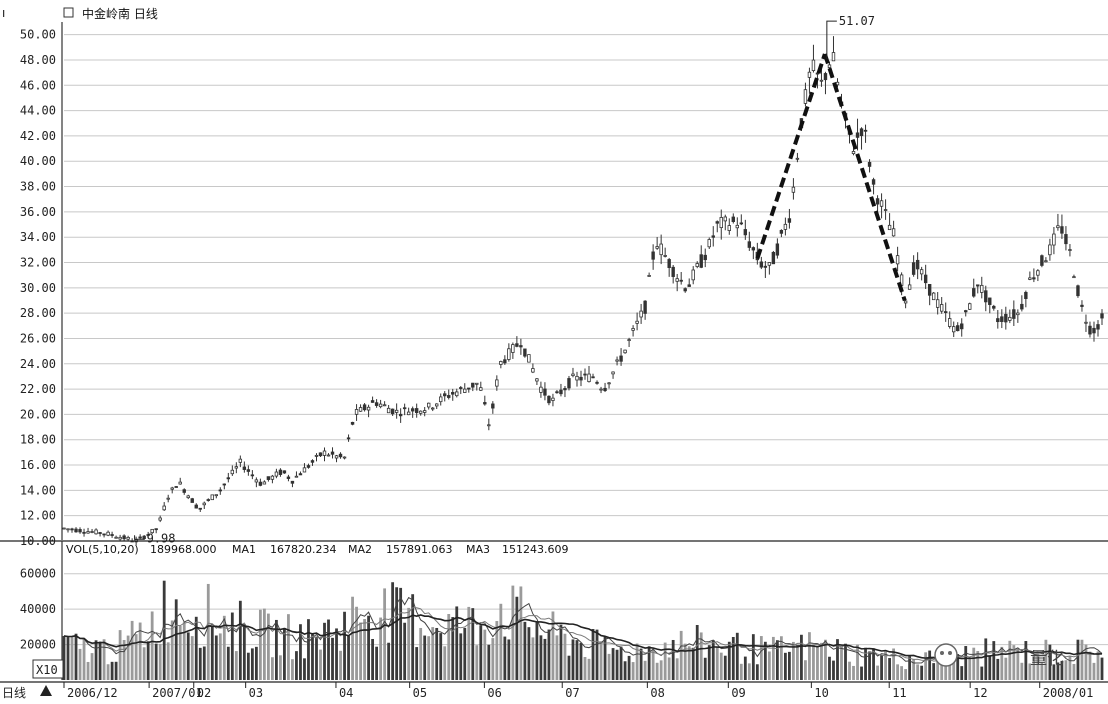  What do you see at coordinates (38, 364) in the screenshot?
I see `price-tick-label: 24.00` at bounding box center [38, 364].